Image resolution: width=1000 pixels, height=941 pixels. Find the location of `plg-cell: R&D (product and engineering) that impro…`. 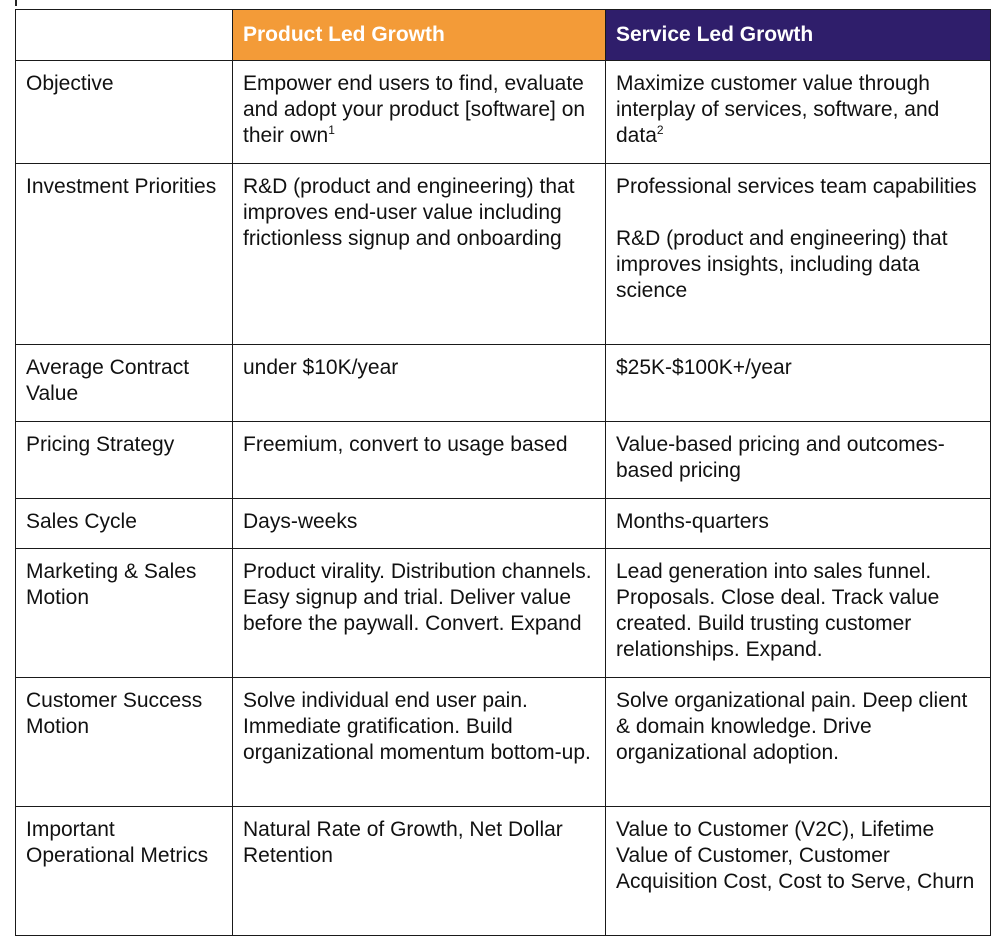

plg-cell: R&D (product and engineering) that impro… is located at coordinates (419, 254).